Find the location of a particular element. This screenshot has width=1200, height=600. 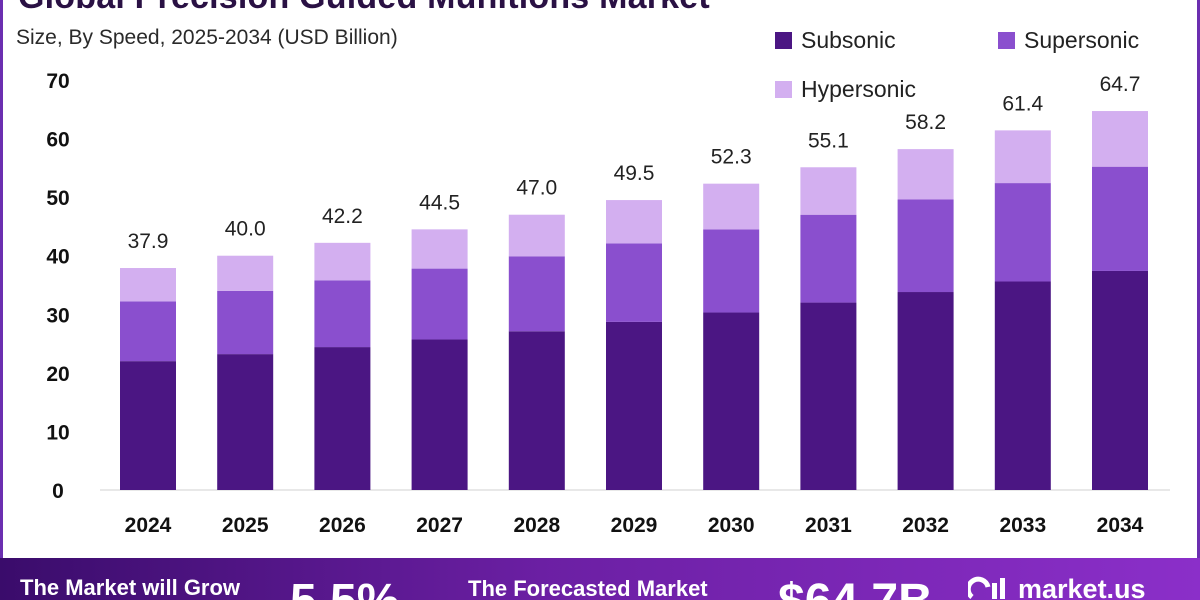

bar-total-label: 42.2 is located at coordinates (342, 216).